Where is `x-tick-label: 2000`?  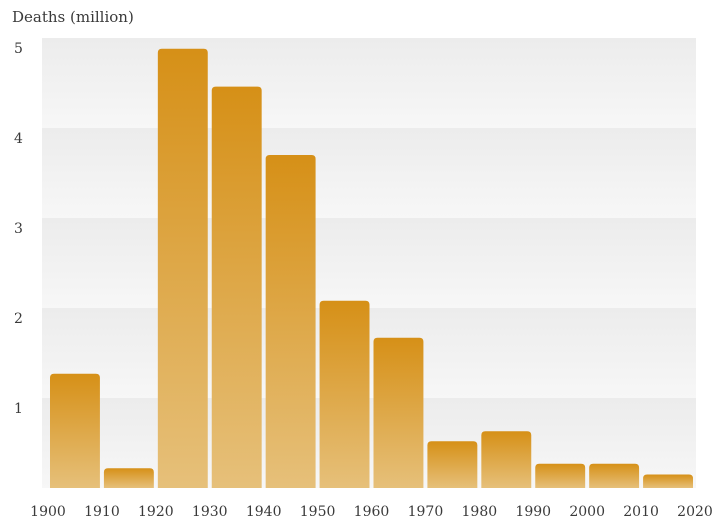 x-tick-label: 2000 is located at coordinates (587, 512).